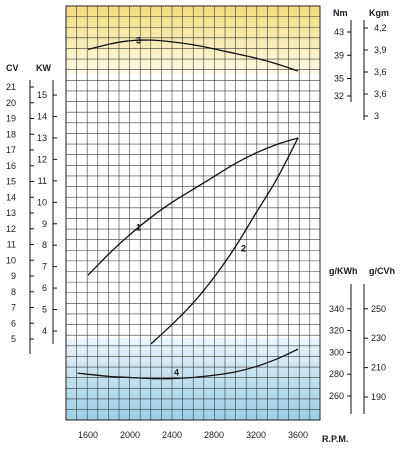 This screenshot has width=403, height=450. Describe the element at coordinates (11, 134) in the screenshot. I see `cv-tick-label: 18` at that location.